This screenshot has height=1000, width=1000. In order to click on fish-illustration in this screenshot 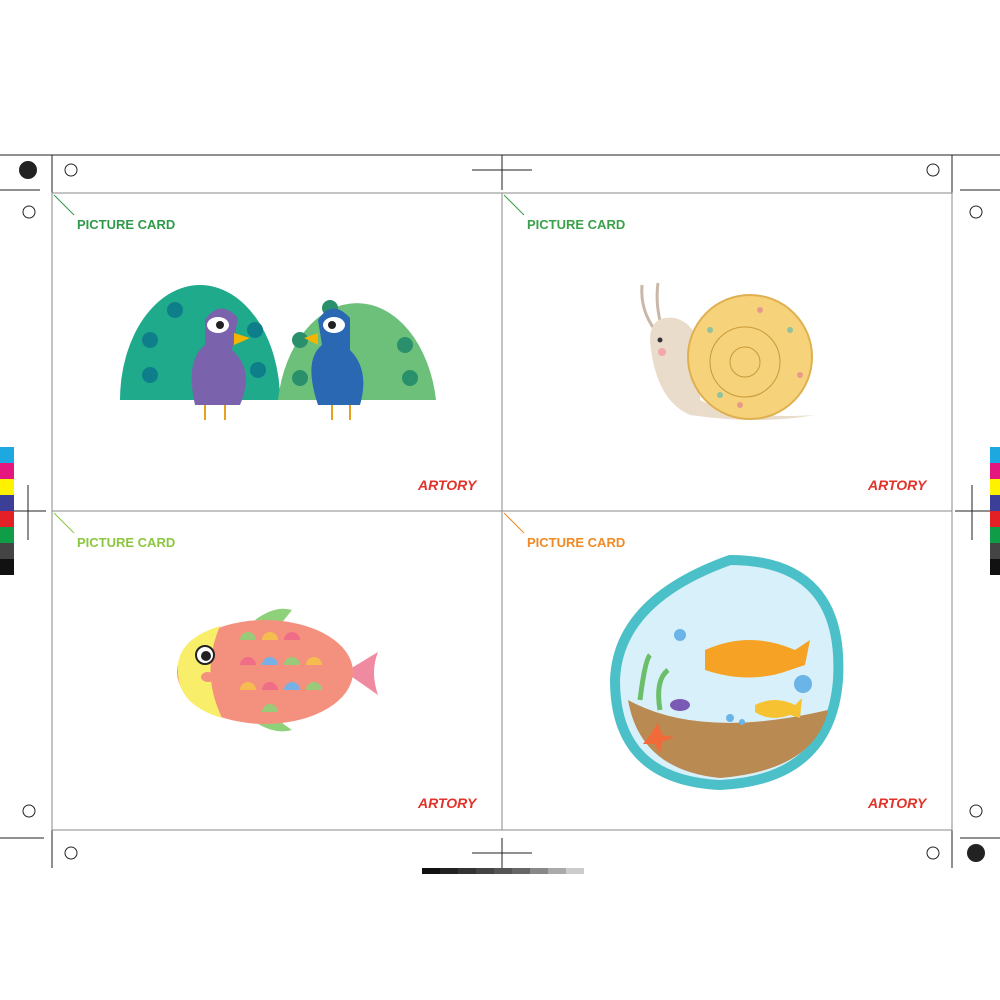, I will do `click(277, 670)`.